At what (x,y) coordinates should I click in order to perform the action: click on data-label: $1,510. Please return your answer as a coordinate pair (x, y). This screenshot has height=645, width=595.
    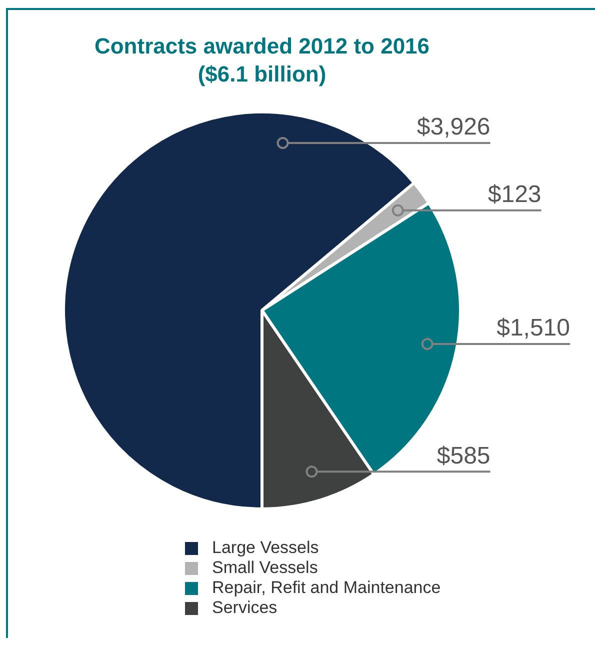
    Looking at the image, I should click on (533, 328).